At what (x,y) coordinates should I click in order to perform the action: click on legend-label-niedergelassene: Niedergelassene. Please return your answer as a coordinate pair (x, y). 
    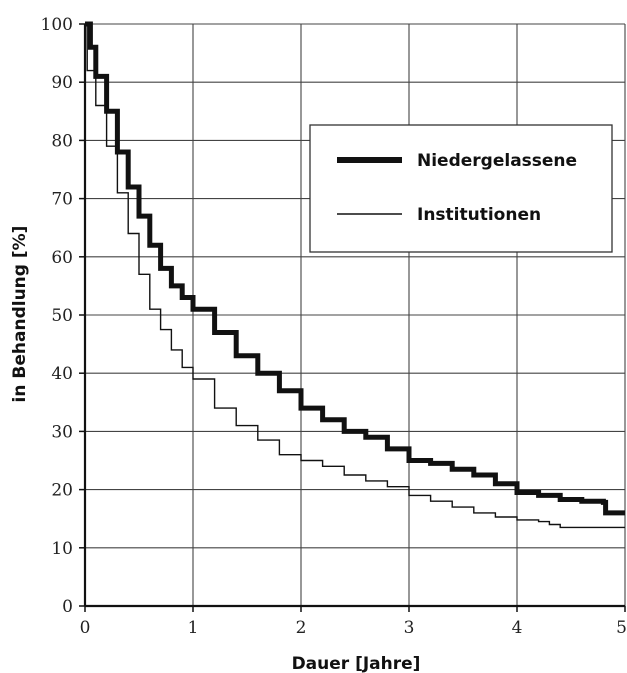
    Looking at the image, I should click on (497, 161).